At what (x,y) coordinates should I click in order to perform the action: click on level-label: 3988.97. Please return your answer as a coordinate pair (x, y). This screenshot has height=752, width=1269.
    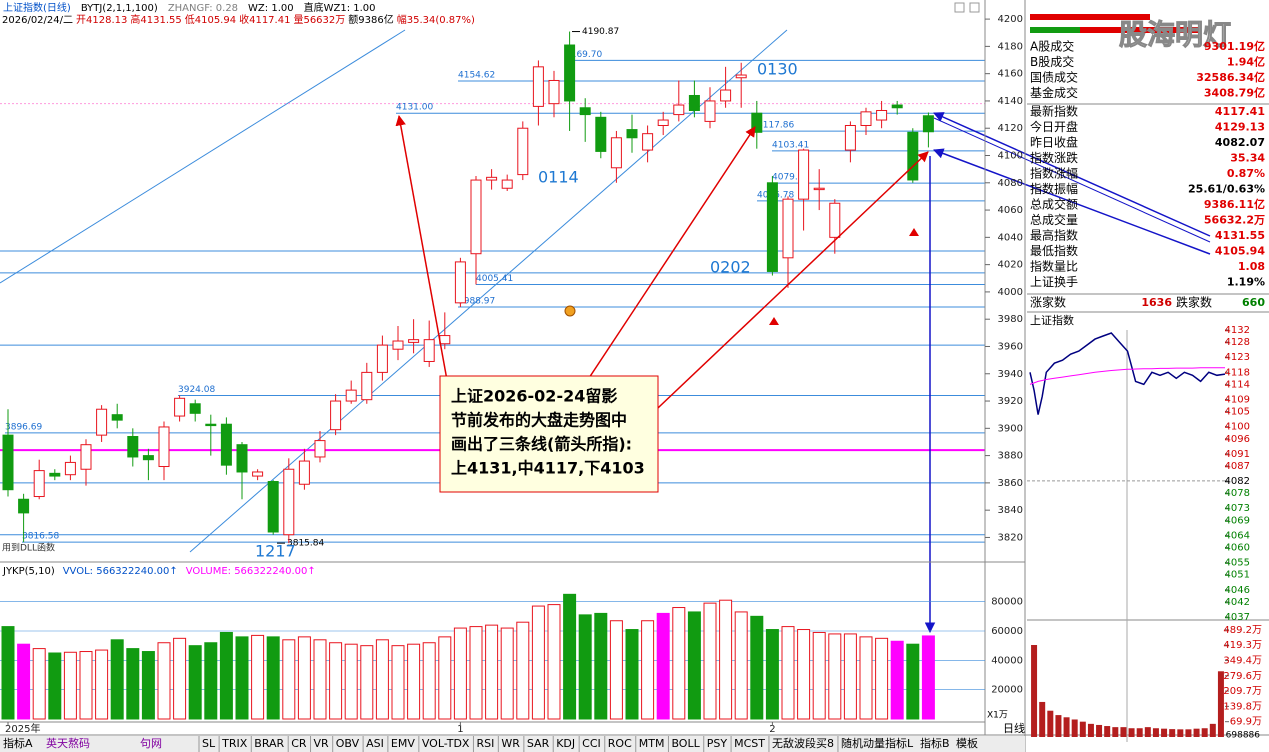
    Looking at the image, I should click on (476, 301).